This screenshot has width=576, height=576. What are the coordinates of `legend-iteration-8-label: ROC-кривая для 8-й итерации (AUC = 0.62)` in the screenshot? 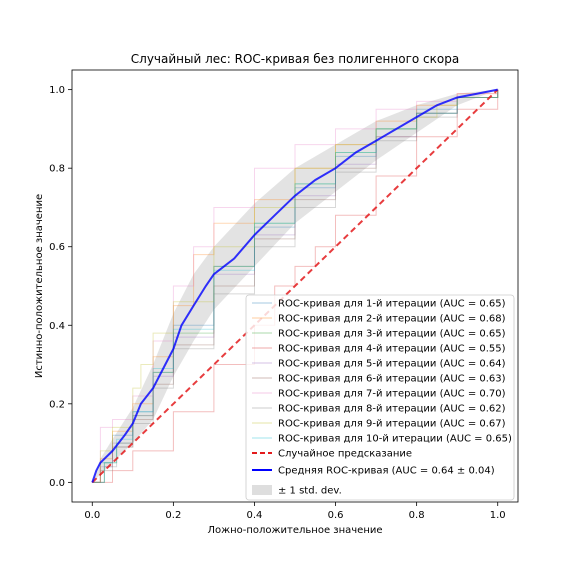 It's located at (392, 409).